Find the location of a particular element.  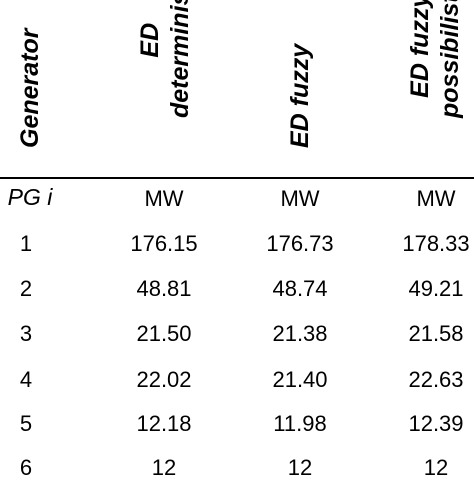

row-6-ed-fuzzy-possibilistic: 12 is located at coordinates (436, 467).